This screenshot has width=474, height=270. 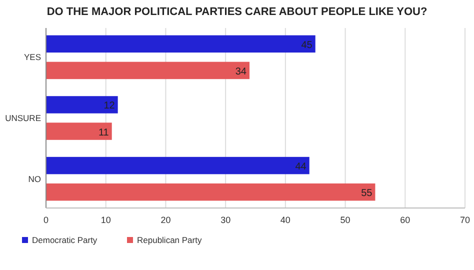 I want to click on y-tick-label: NO, so click(x=35, y=179).